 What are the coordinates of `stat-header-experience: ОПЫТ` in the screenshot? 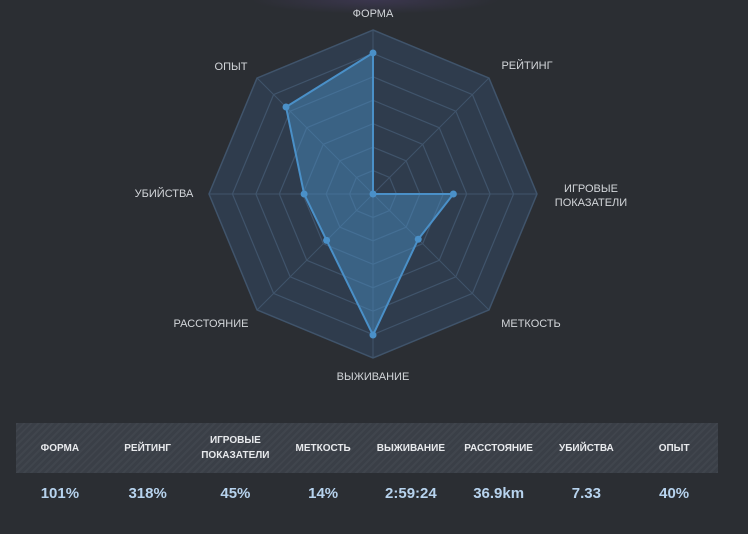 It's located at (674, 448).